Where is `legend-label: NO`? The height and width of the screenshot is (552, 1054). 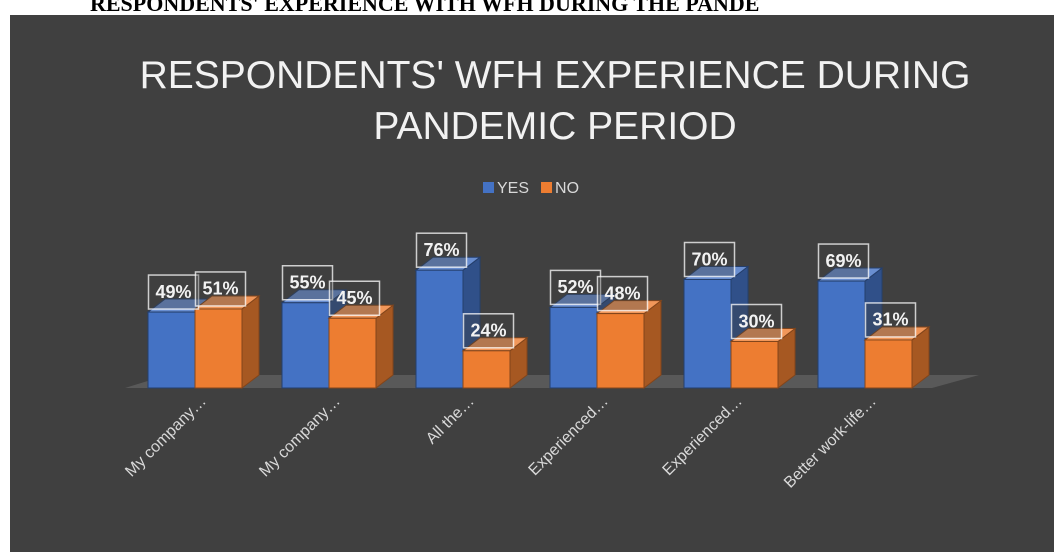 legend-label: NO is located at coordinates (567, 188).